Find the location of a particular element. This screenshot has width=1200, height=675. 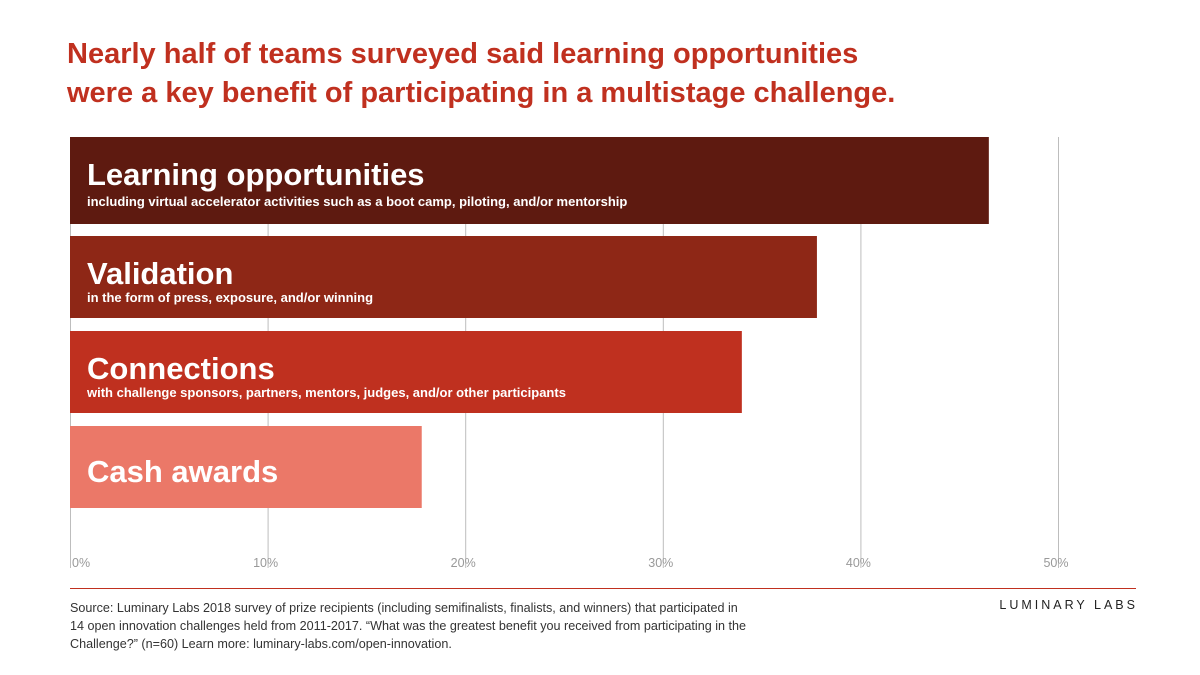

bar-label: Validation is located at coordinates (160, 273).